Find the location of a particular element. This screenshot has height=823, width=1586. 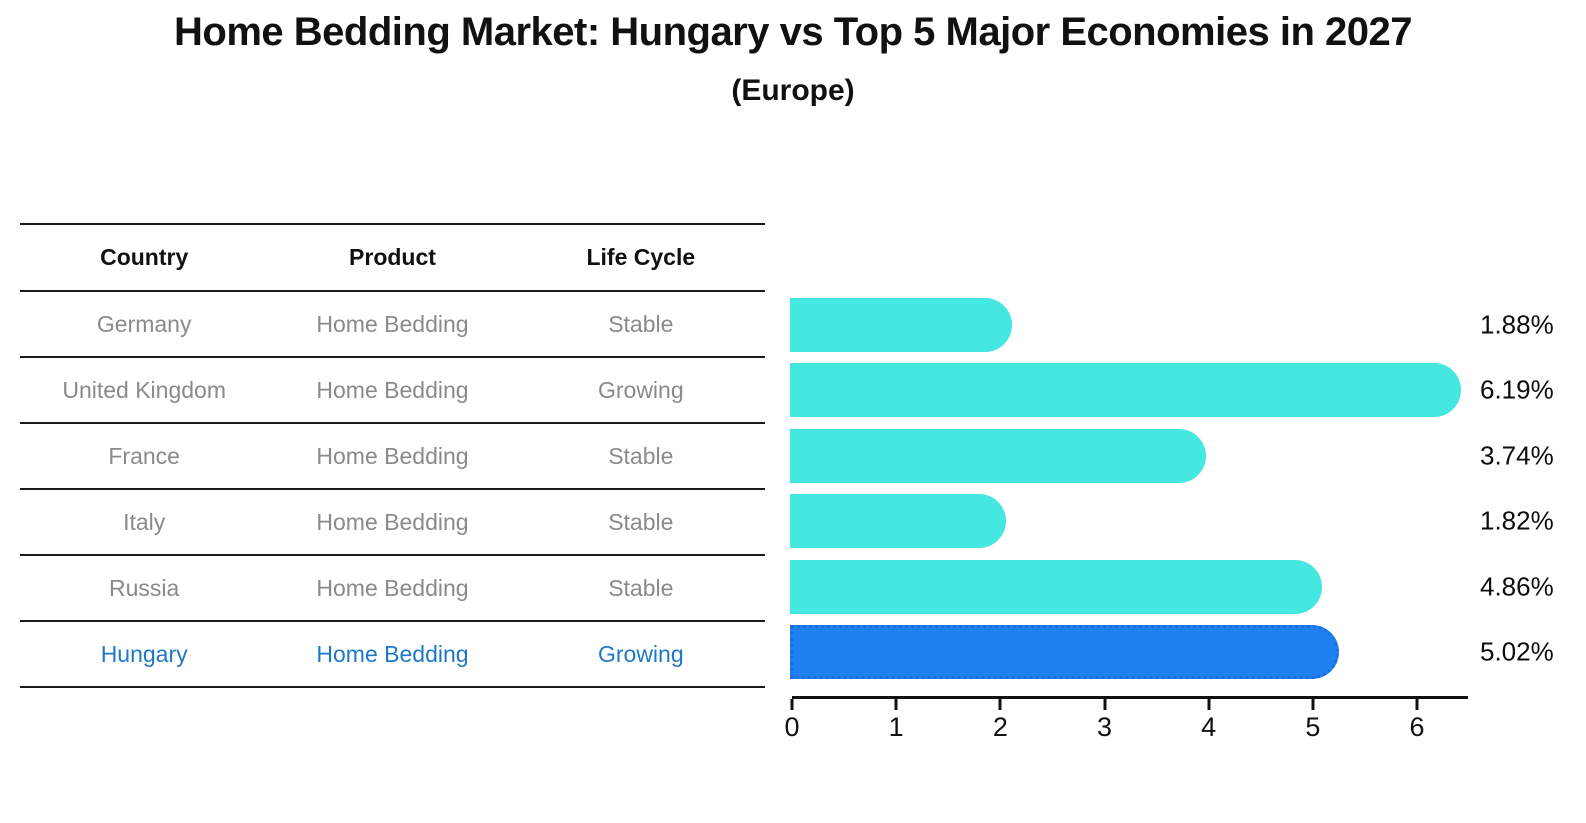

bar-italy is located at coordinates (898, 521).